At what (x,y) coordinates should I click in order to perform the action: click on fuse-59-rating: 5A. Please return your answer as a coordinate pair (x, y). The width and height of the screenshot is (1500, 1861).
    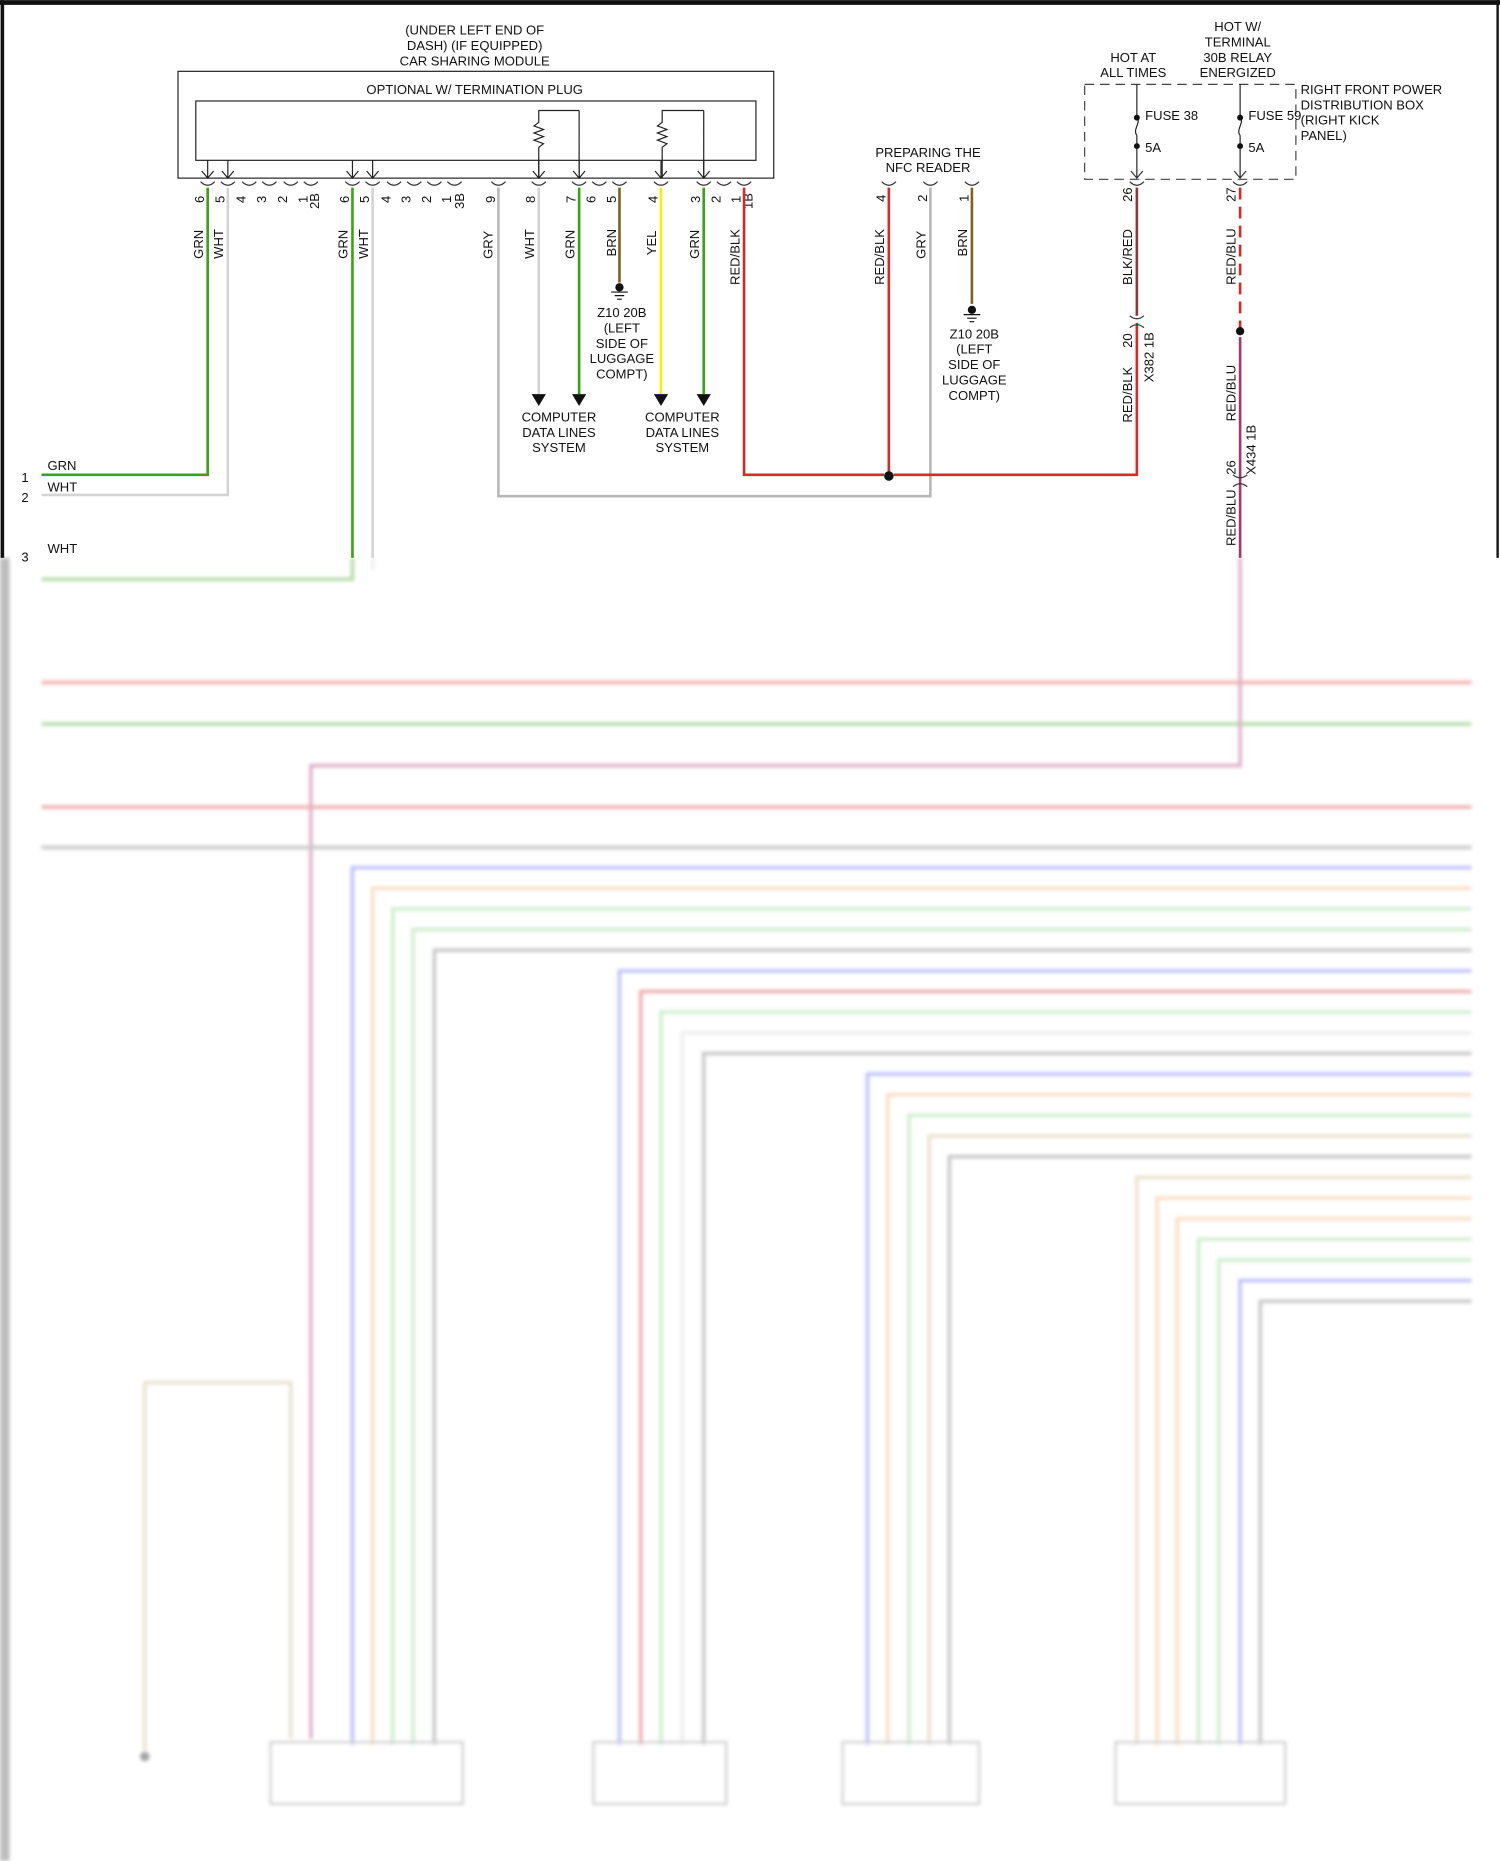
    Looking at the image, I should click on (1256, 147).